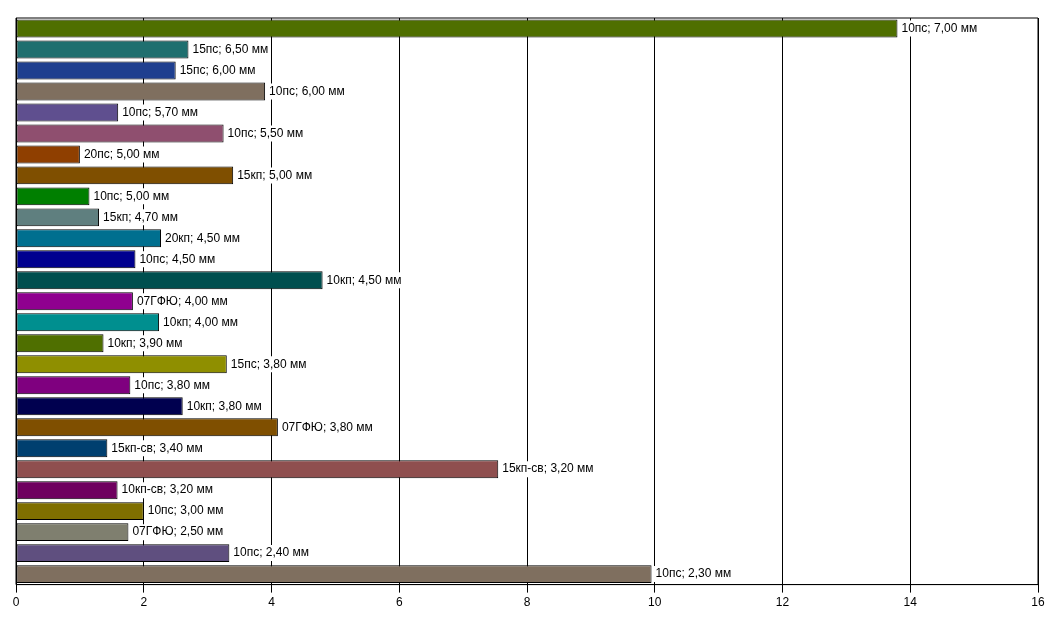  I want to click on y-tick-label: 10пс; 2,40 мм, so click(271, 552).